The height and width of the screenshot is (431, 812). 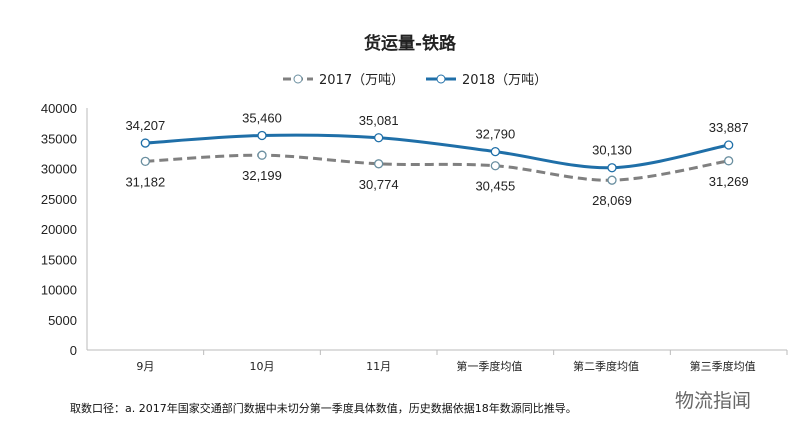 What do you see at coordinates (262, 175) in the screenshot?
I see `data-label: 32,199` at bounding box center [262, 175].